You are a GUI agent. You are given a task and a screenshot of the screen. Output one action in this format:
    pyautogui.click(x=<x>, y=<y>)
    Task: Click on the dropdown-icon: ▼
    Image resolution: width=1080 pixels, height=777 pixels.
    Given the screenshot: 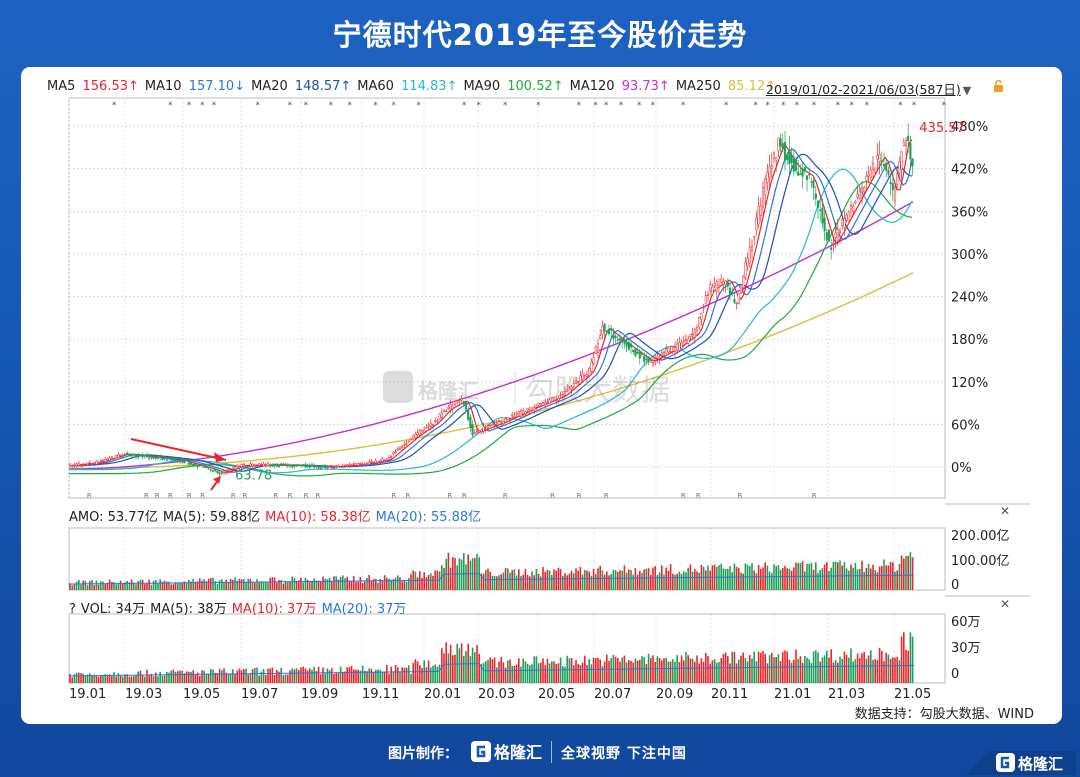 What is the action you would take?
    pyautogui.click(x=967, y=90)
    